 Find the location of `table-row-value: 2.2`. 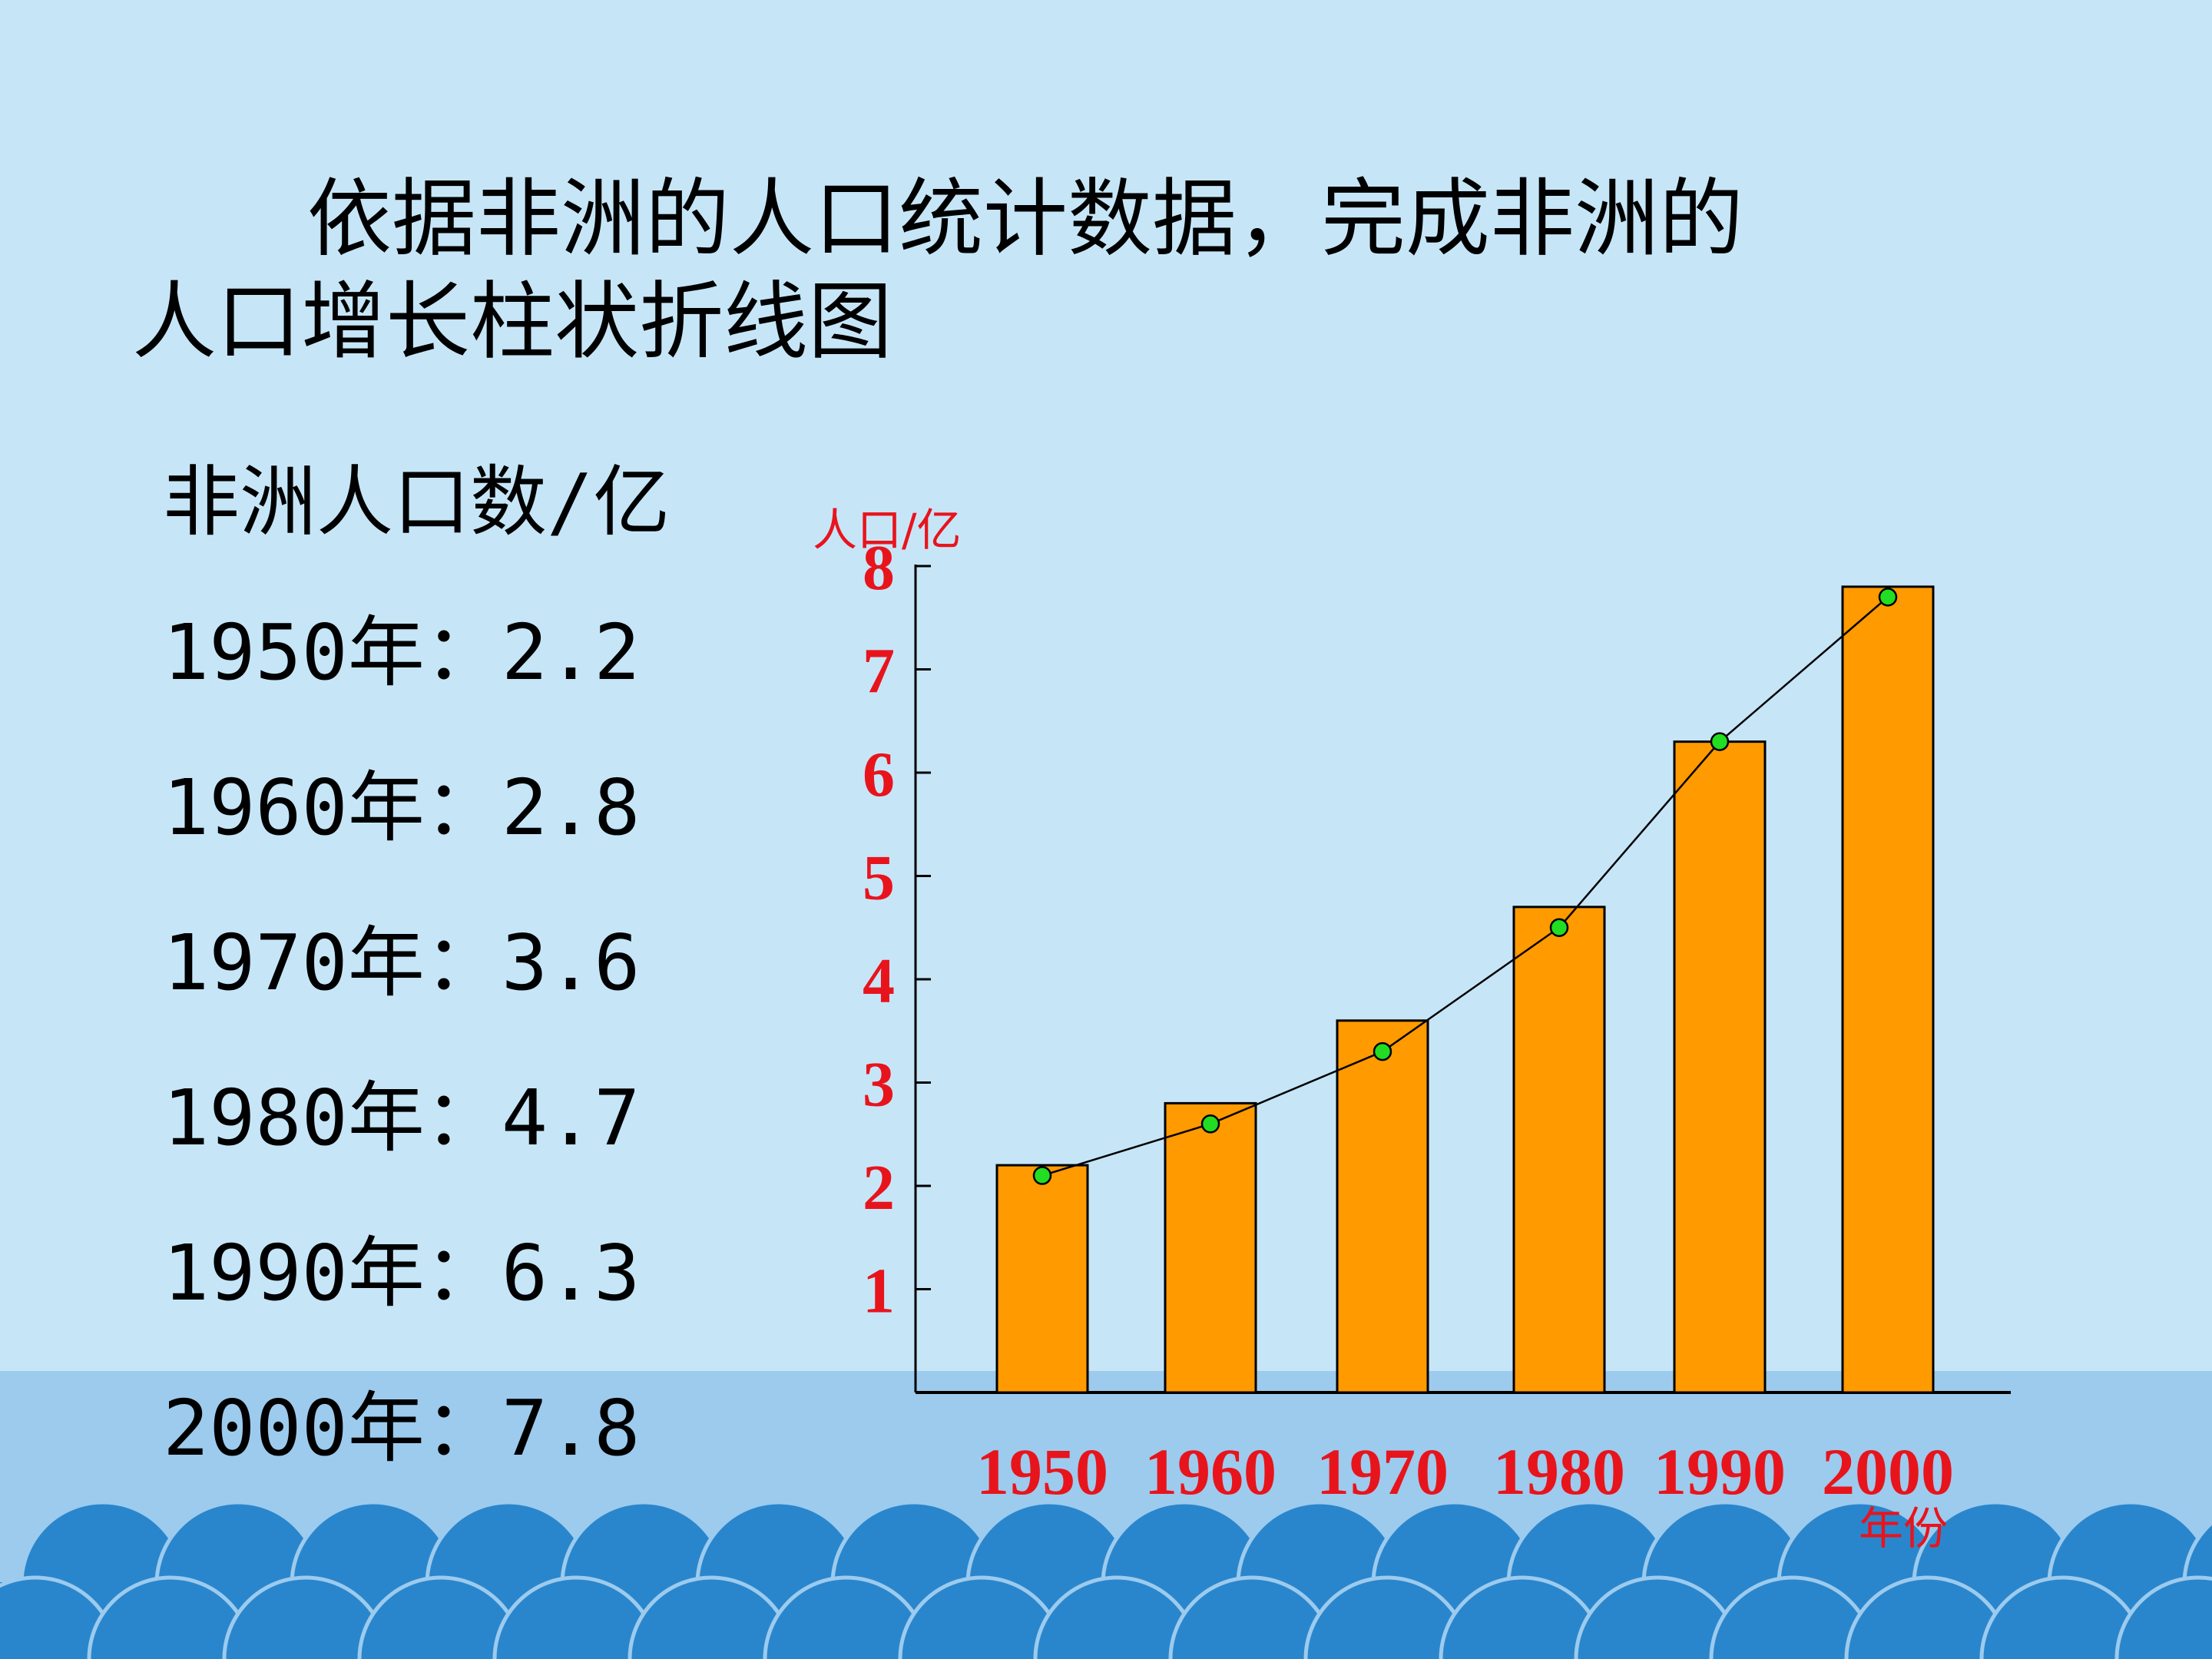

table-row-value: 2.2 is located at coordinates (571, 653).